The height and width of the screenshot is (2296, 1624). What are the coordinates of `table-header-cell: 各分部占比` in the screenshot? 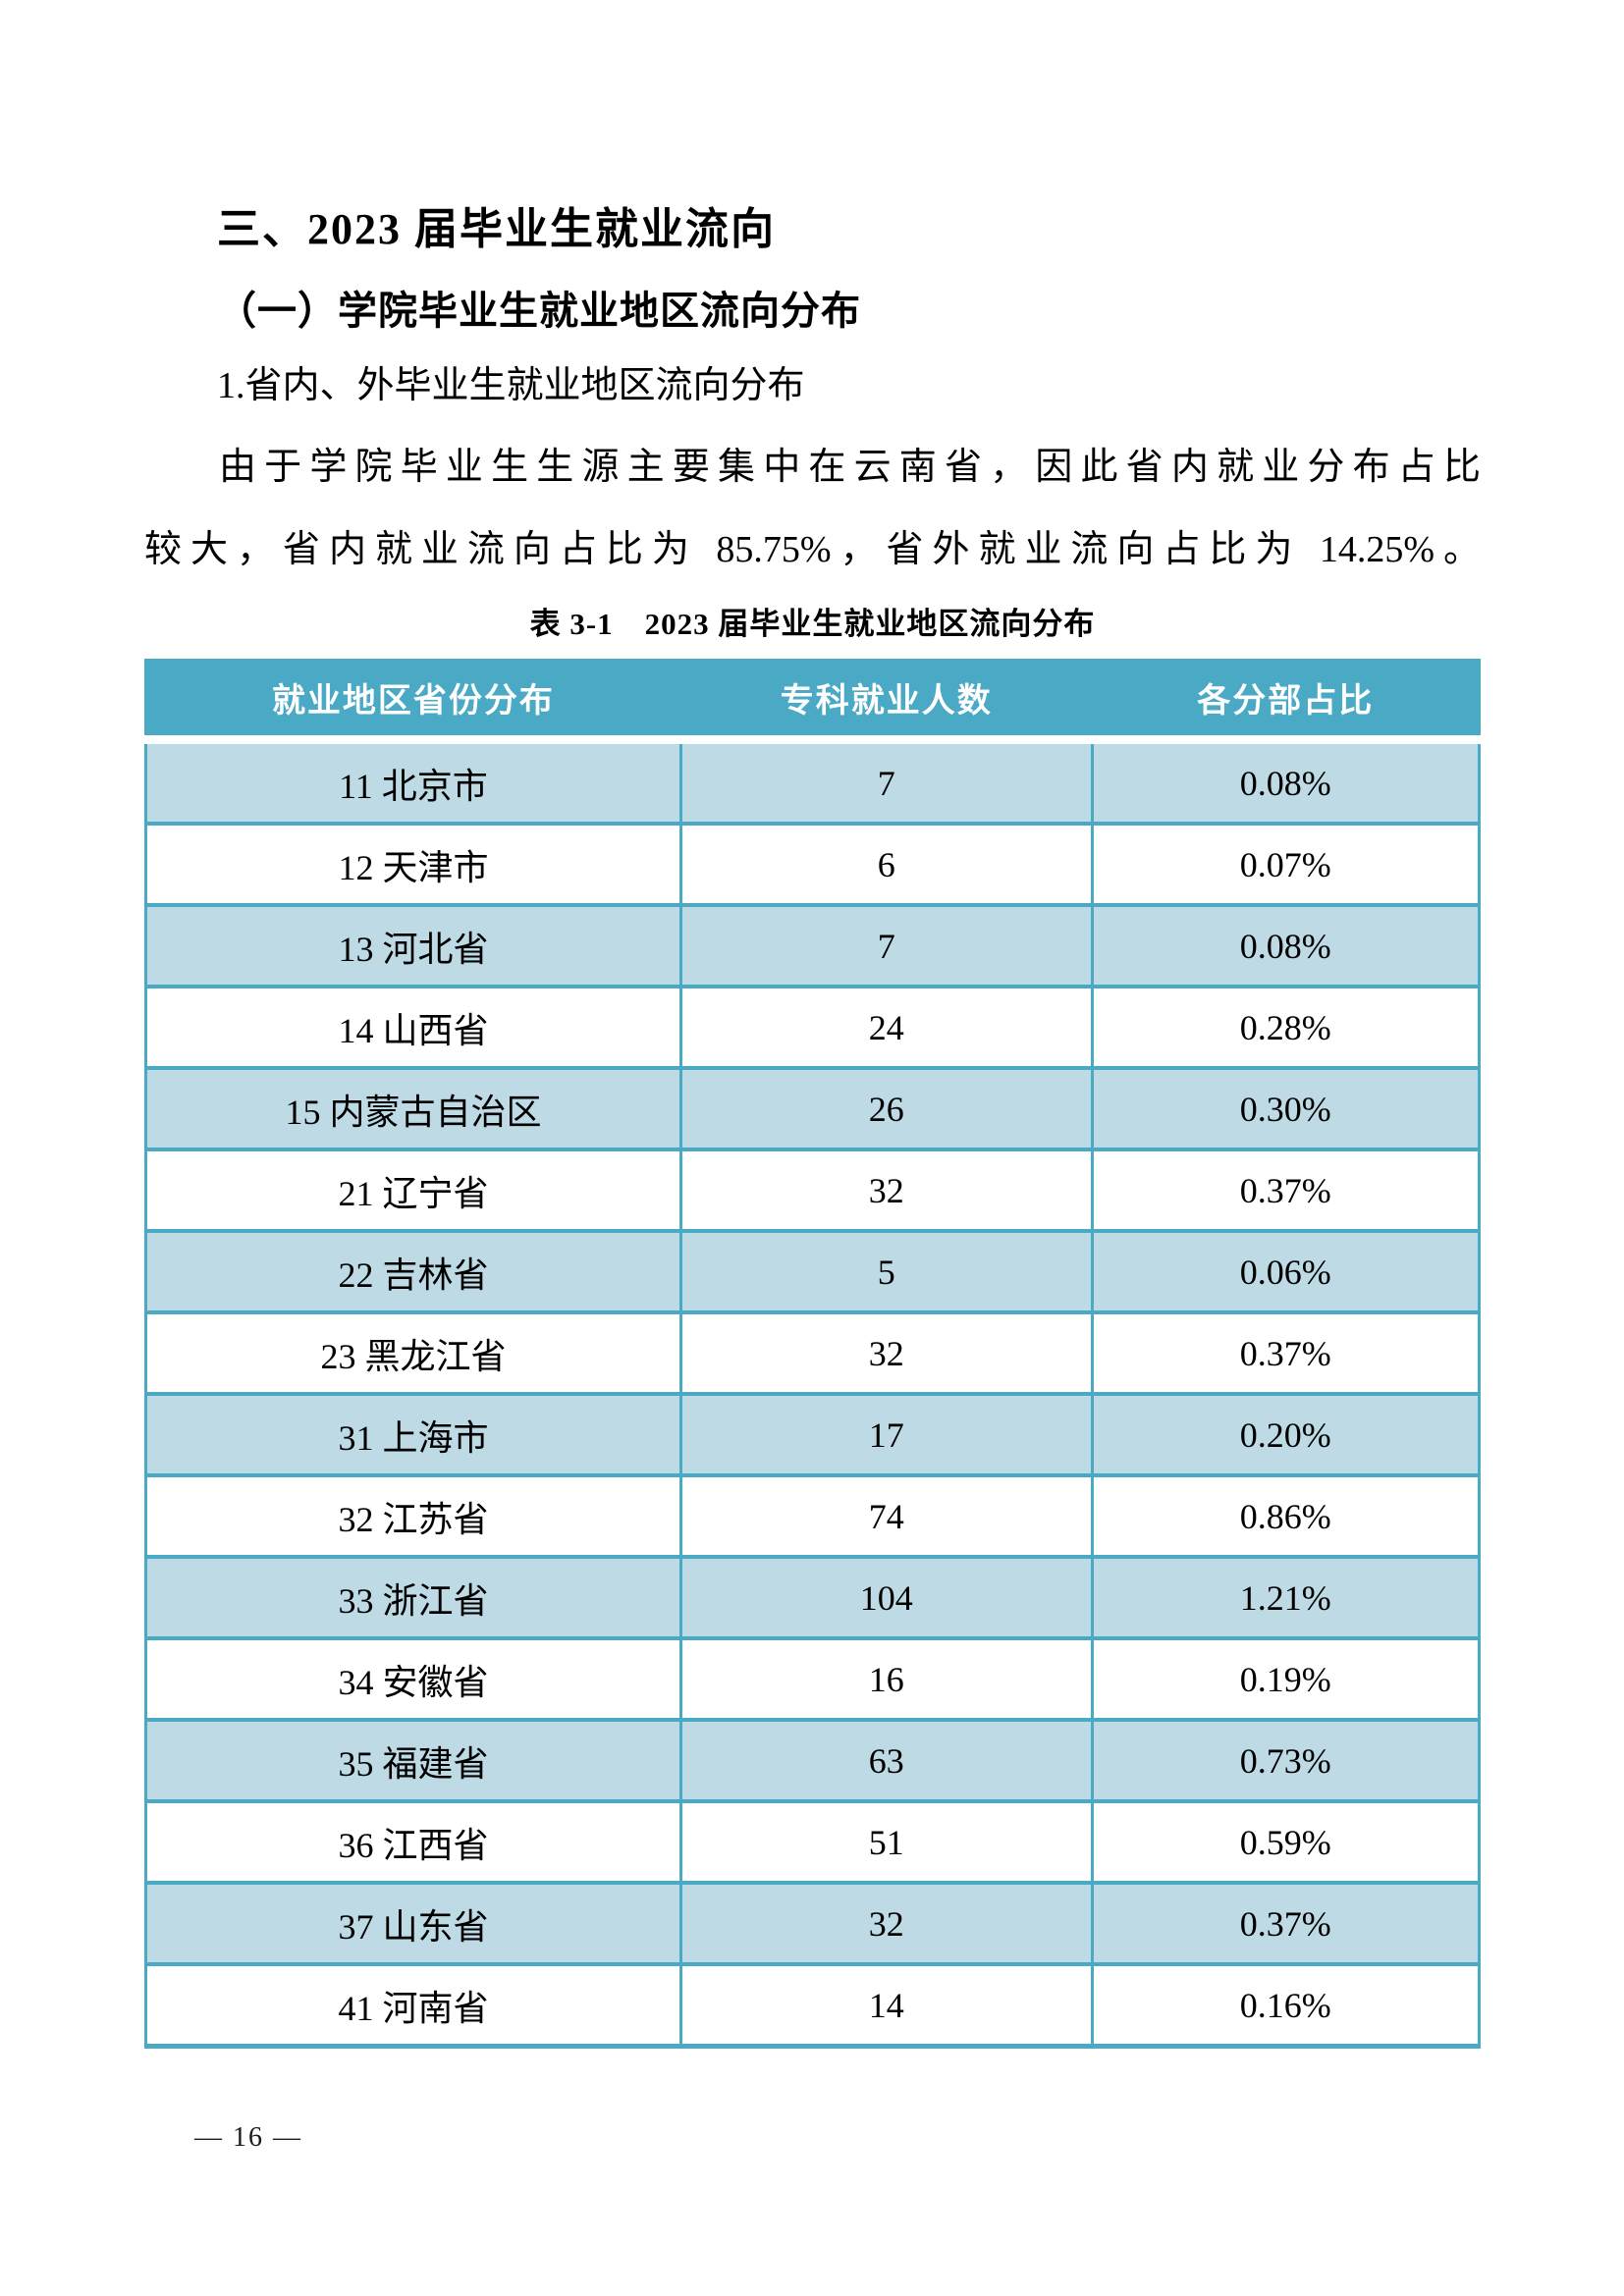 It's located at (1286, 702).